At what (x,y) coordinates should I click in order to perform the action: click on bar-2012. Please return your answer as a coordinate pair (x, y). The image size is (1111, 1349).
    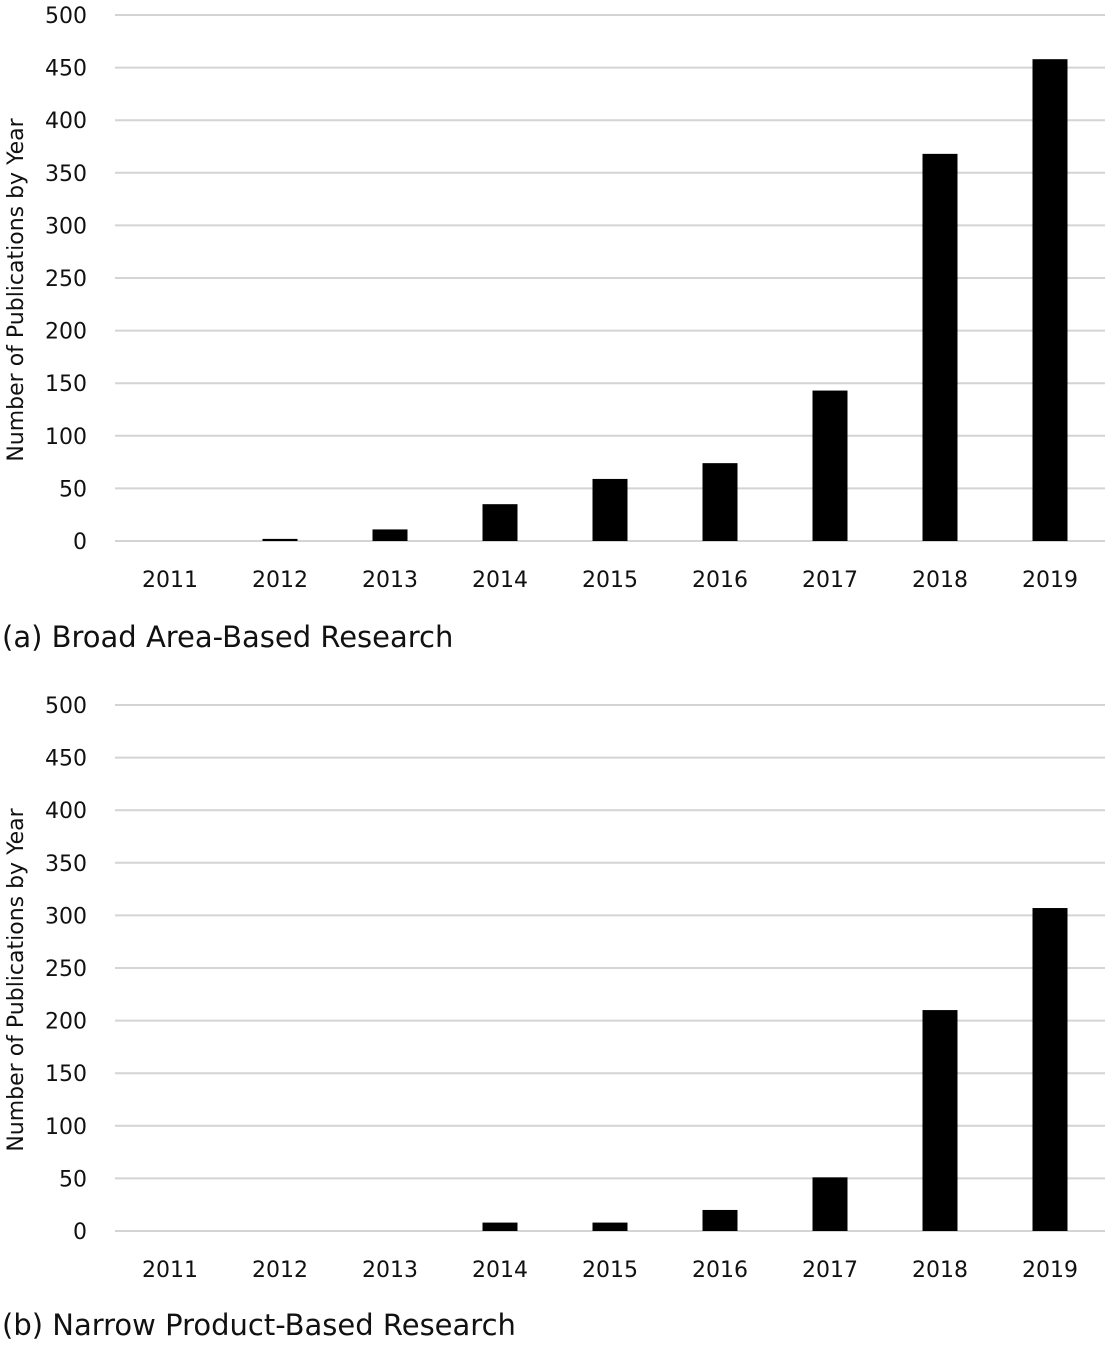
    Looking at the image, I should click on (280, 539).